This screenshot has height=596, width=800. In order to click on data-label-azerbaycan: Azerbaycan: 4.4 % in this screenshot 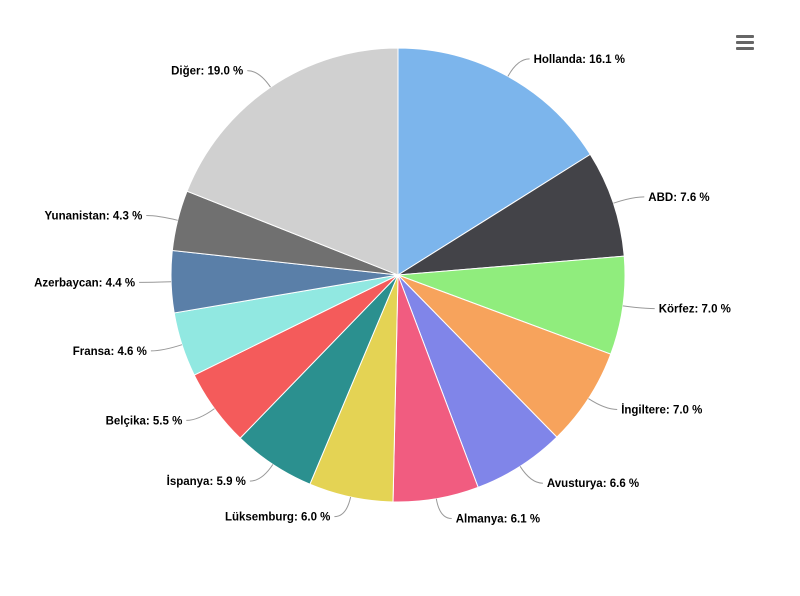, I will do `click(84, 283)`.